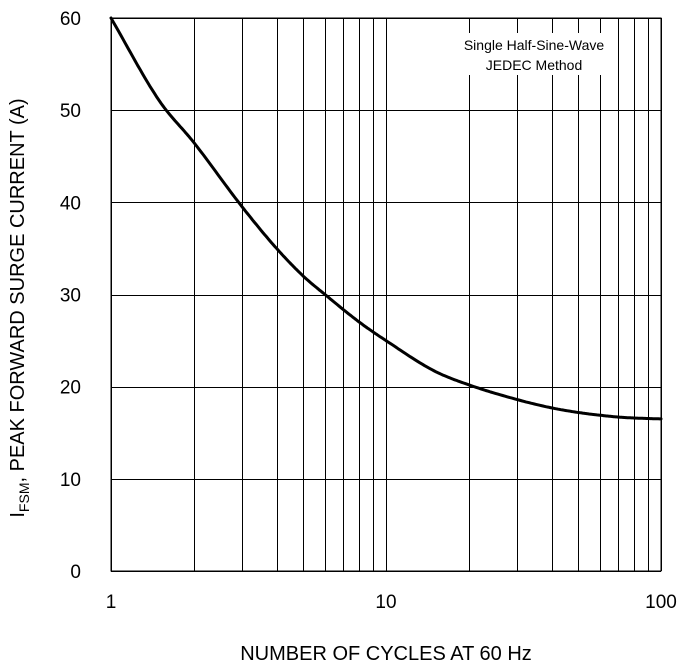 This screenshot has width=677, height=666. Describe the element at coordinates (661, 602) in the screenshot. I see `x-tick-label: 100` at that location.